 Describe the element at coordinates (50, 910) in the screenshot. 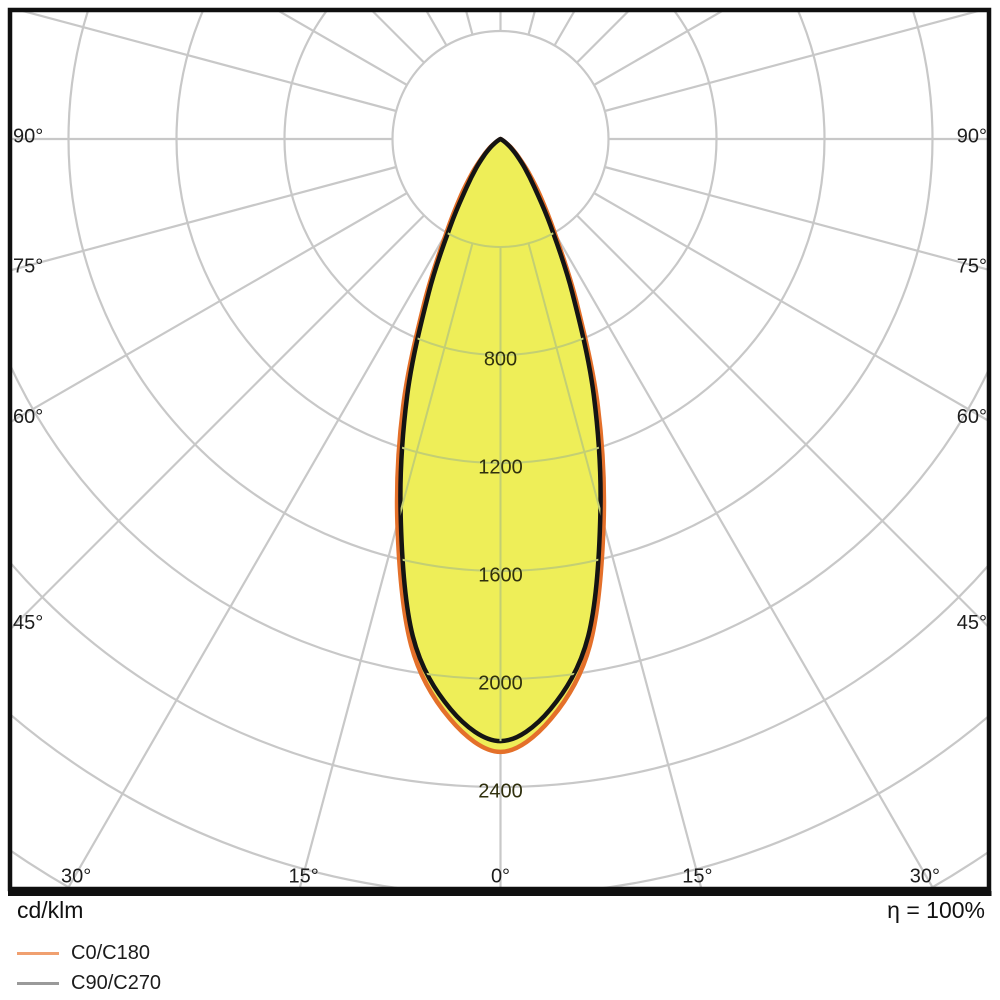

I see `units-label: cd/klm` at that location.